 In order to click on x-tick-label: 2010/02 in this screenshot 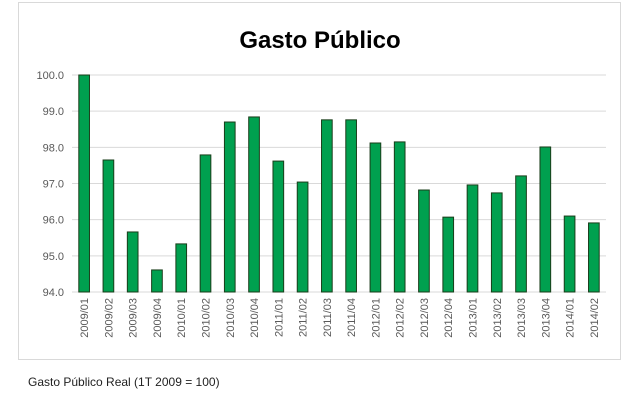, I will do `click(207, 318)`.